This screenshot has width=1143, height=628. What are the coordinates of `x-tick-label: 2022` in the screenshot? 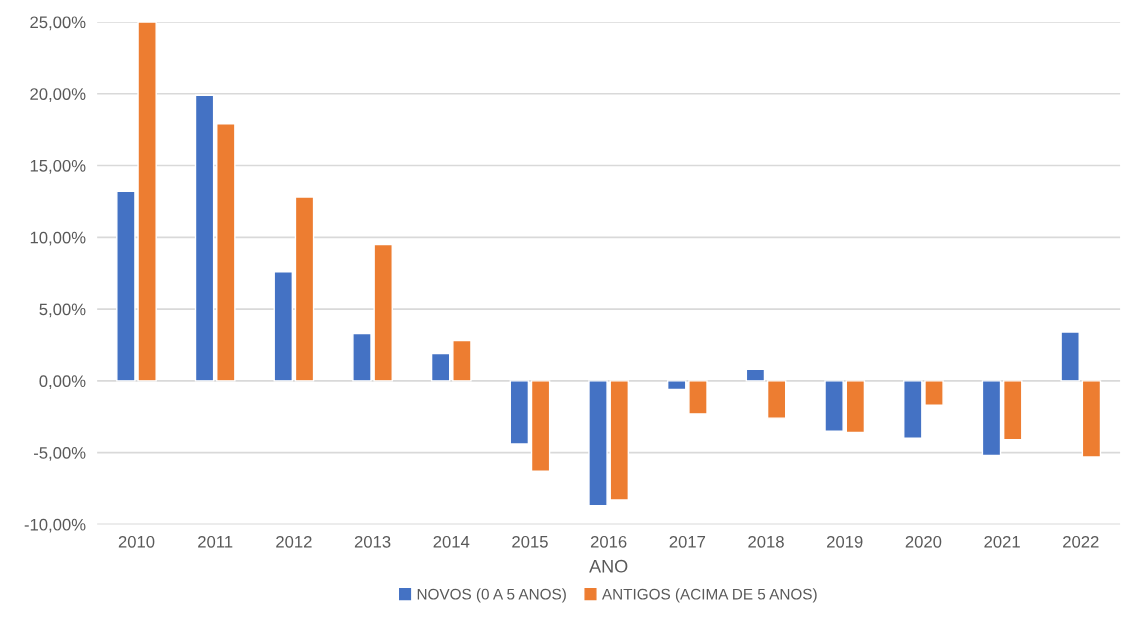 It's located at (1081, 541).